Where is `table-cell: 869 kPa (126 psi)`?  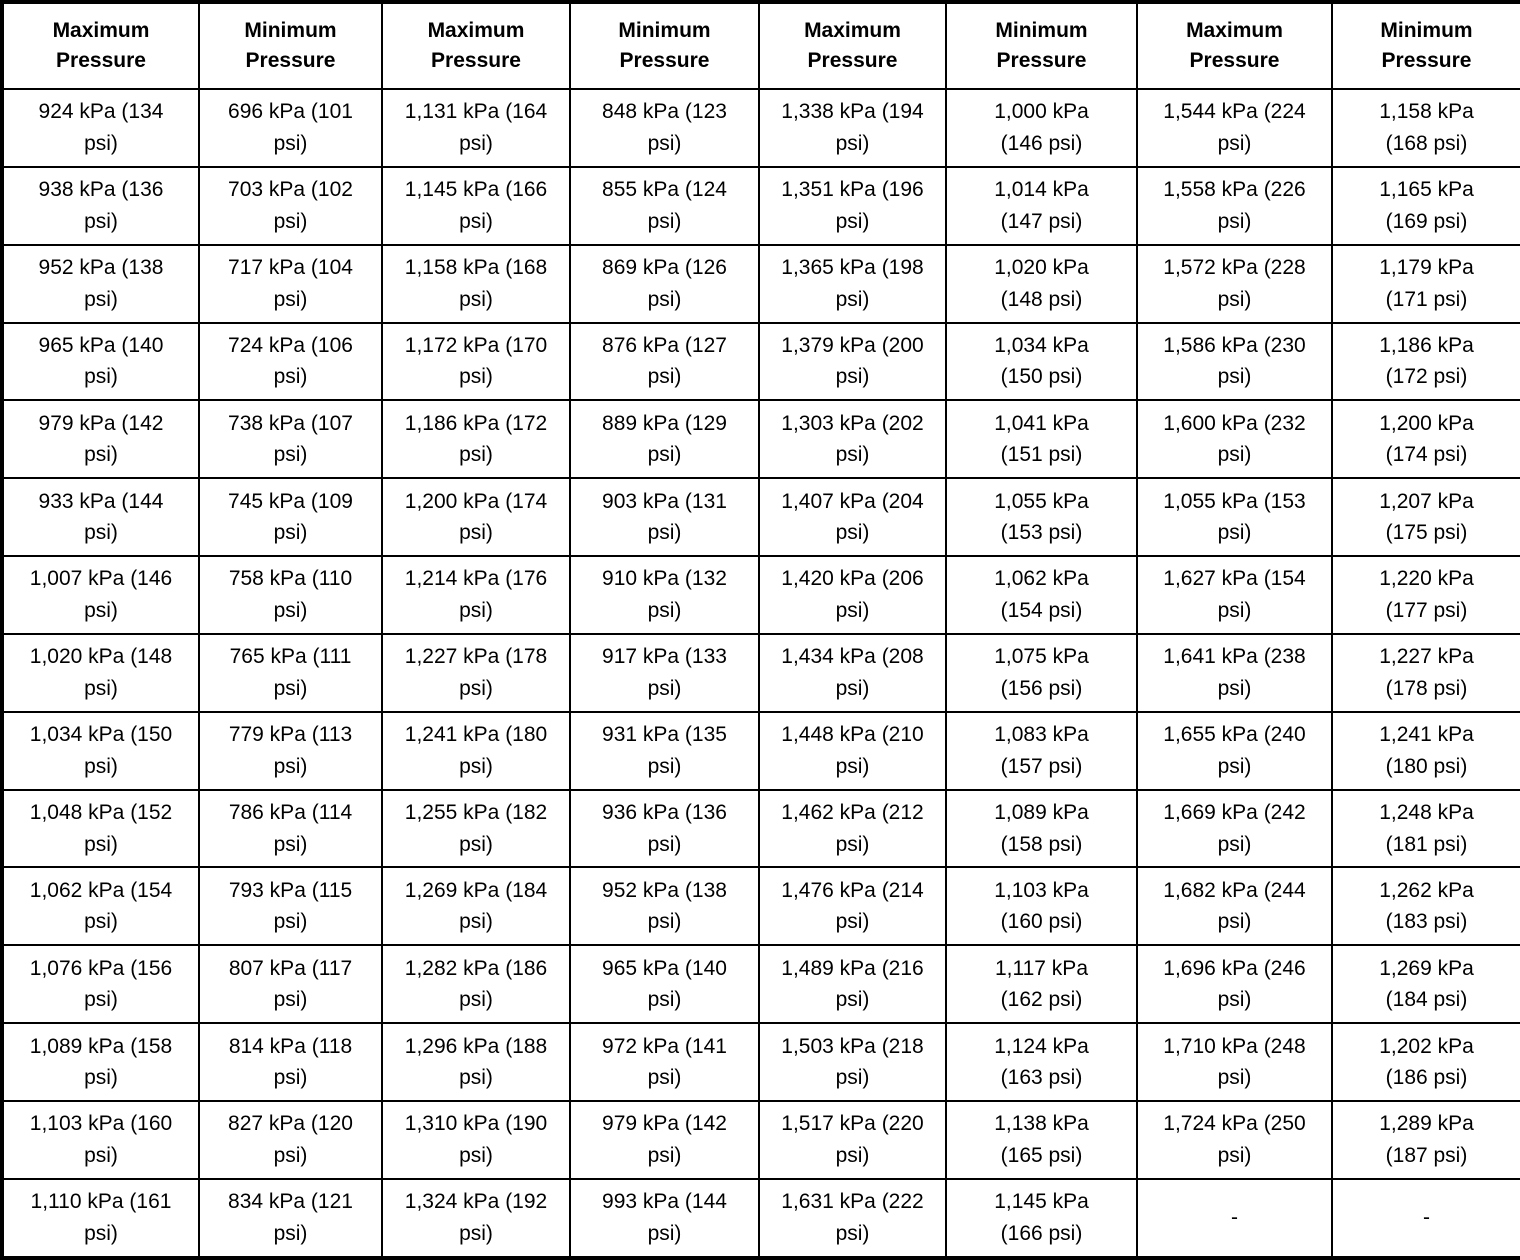
table-cell: 869 kPa (126 psi) is located at coordinates (664, 283).